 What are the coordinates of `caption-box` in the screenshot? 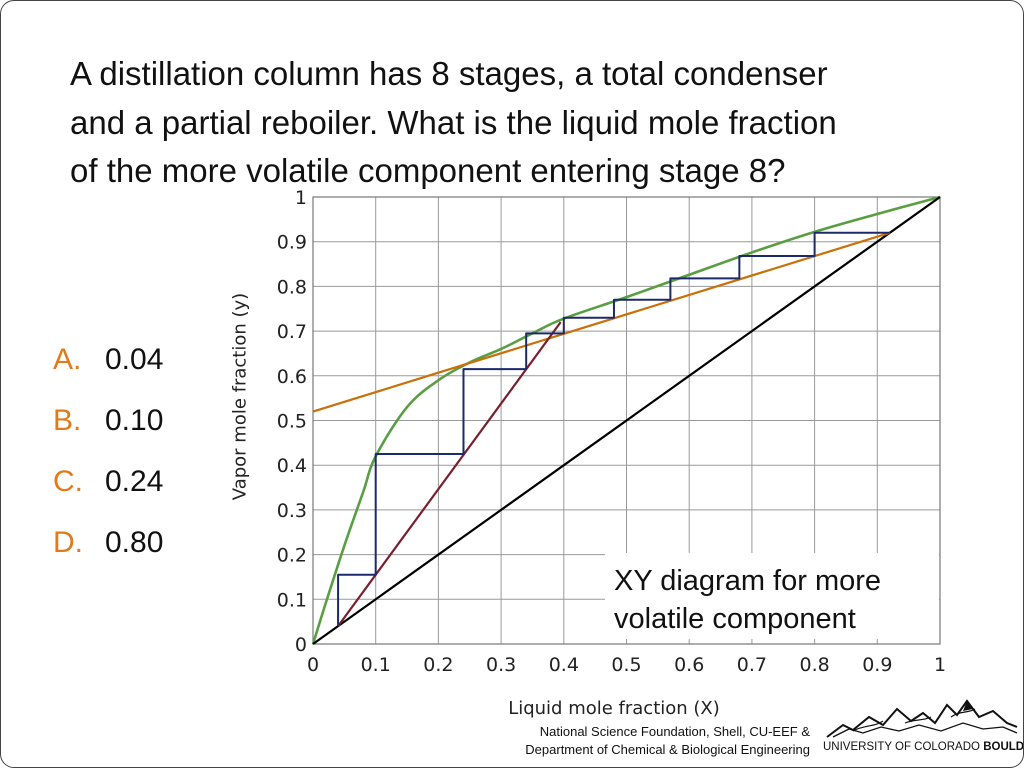 It's located at (772, 596).